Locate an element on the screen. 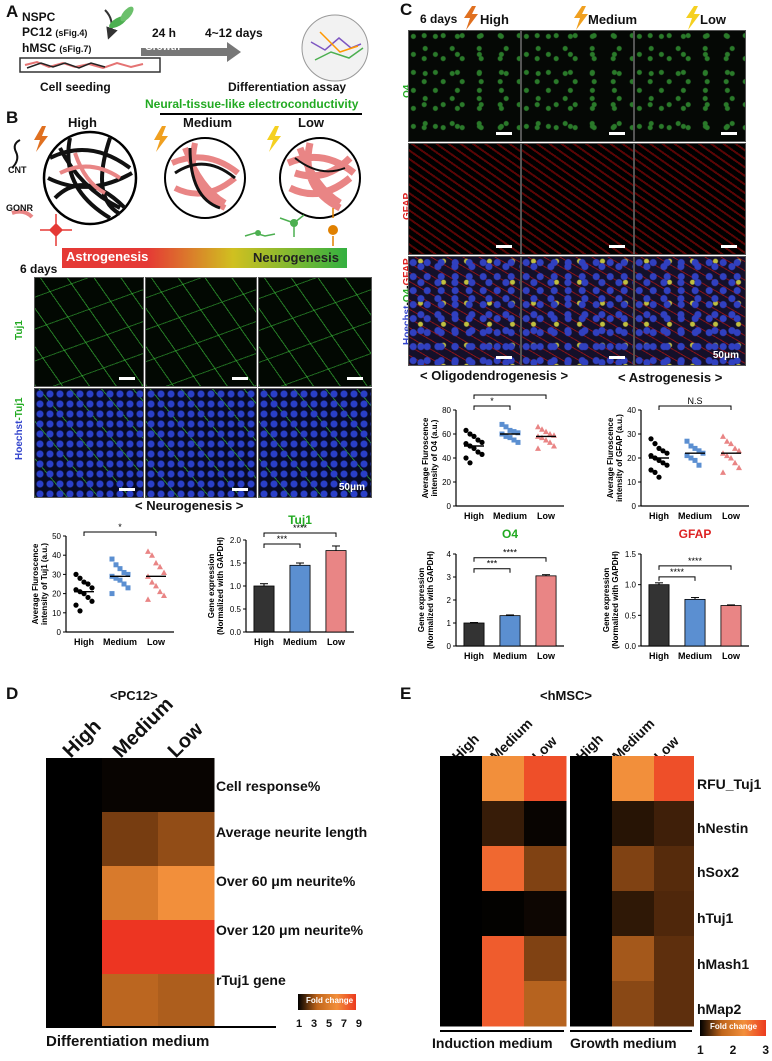 This screenshot has height=1061, width=772. astrogenesis-label: Astrogenesis is located at coordinates (107, 256).